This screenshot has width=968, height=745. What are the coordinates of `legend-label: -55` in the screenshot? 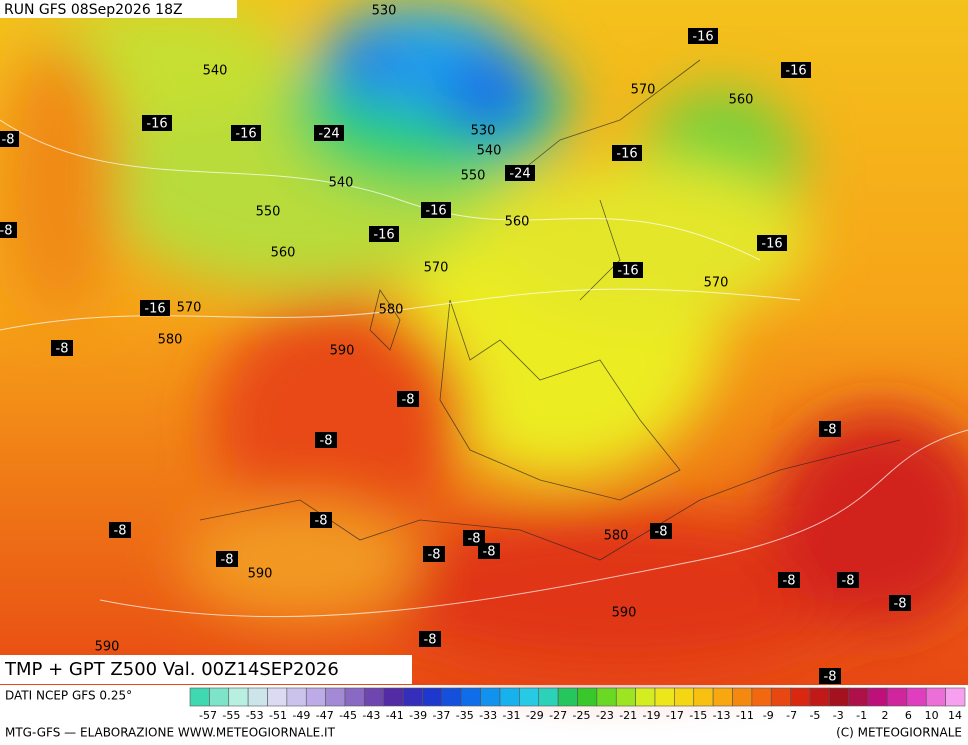 It's located at (231, 715).